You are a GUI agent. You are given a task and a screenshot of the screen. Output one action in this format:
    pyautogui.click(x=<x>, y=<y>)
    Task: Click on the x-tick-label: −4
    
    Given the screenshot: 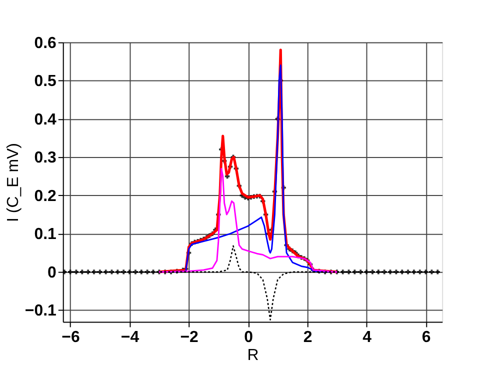 What is the action you would take?
    pyautogui.click(x=130, y=337)
    